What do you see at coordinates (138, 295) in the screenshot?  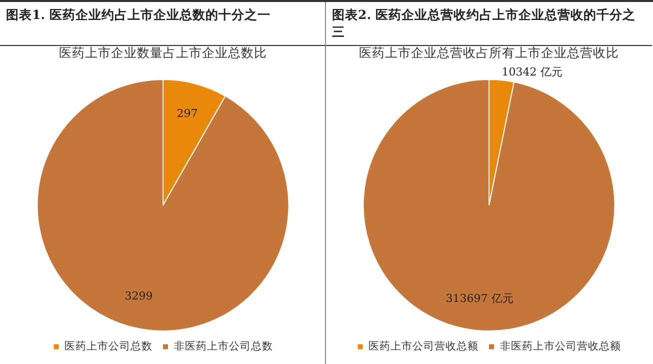 I see `data-label: 3299` at bounding box center [138, 295].